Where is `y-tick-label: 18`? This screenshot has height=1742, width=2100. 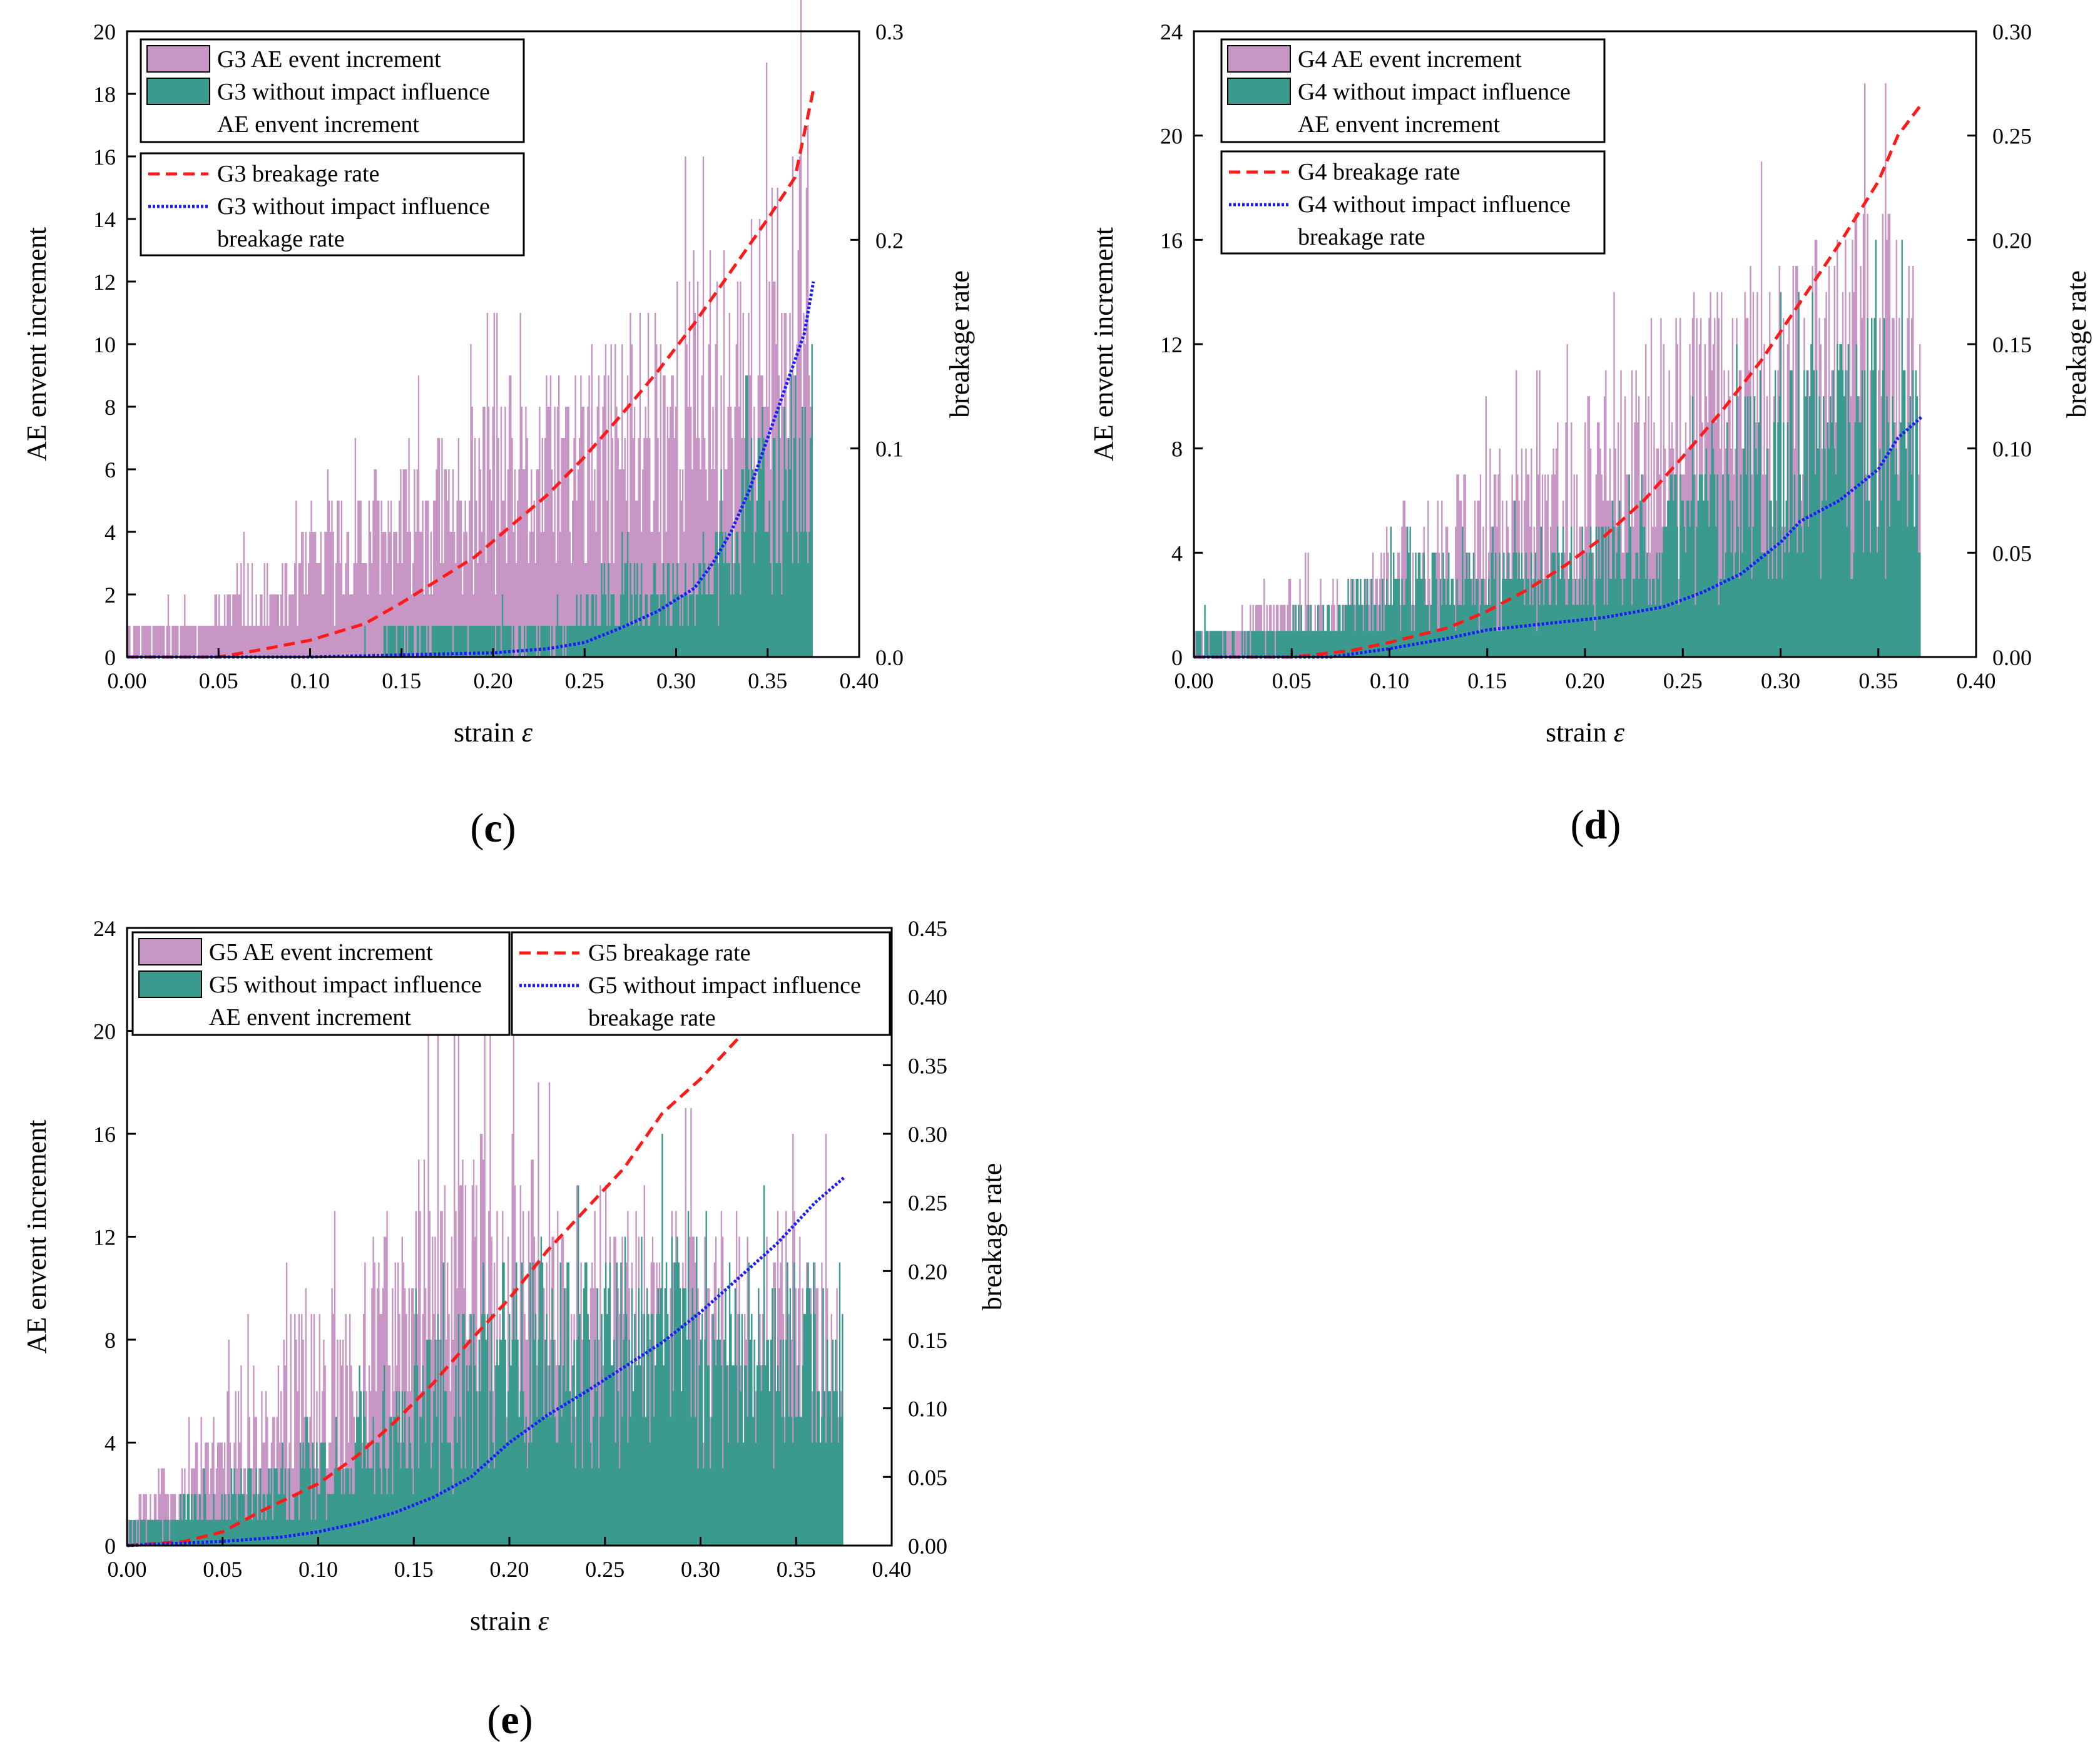
y-tick-label: 18 is located at coordinates (104, 94).